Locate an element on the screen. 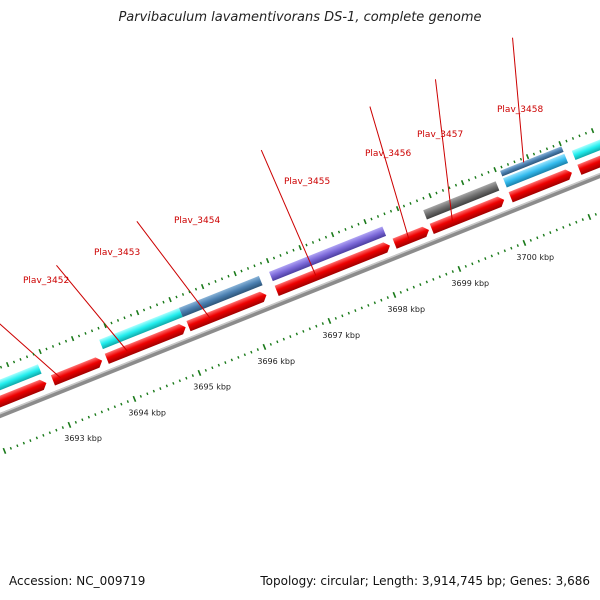 The width and height of the screenshot is (600, 600). feature-bar-gray is located at coordinates (461, 200).